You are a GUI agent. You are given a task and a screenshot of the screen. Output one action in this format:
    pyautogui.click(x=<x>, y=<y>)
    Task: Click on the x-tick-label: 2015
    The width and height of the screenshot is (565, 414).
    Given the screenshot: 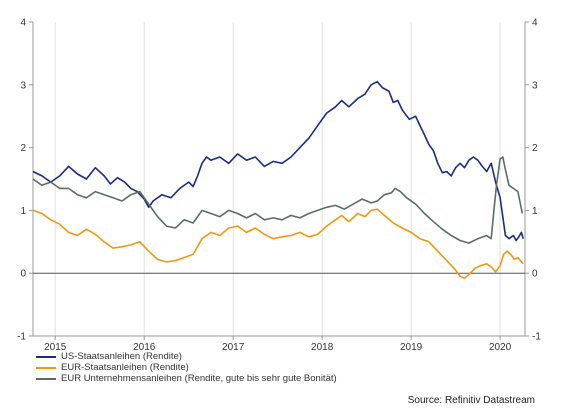 What is the action you would take?
    pyautogui.click(x=55, y=347)
    